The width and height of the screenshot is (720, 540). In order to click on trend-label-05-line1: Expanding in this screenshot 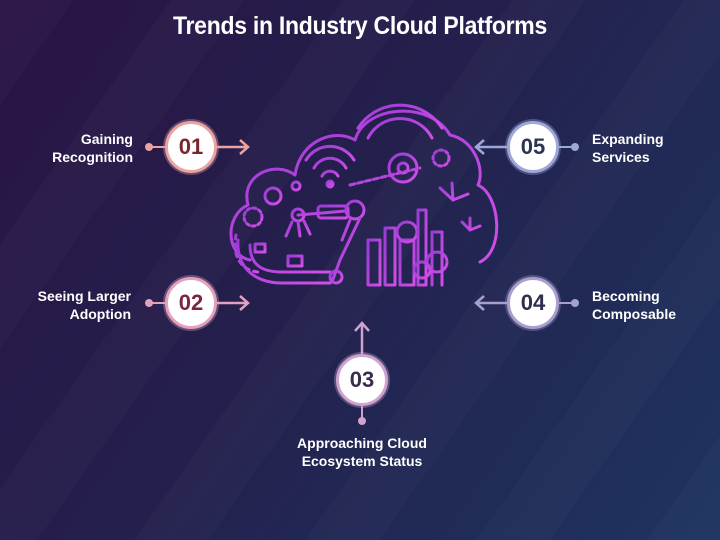, I will do `click(628, 139)`.